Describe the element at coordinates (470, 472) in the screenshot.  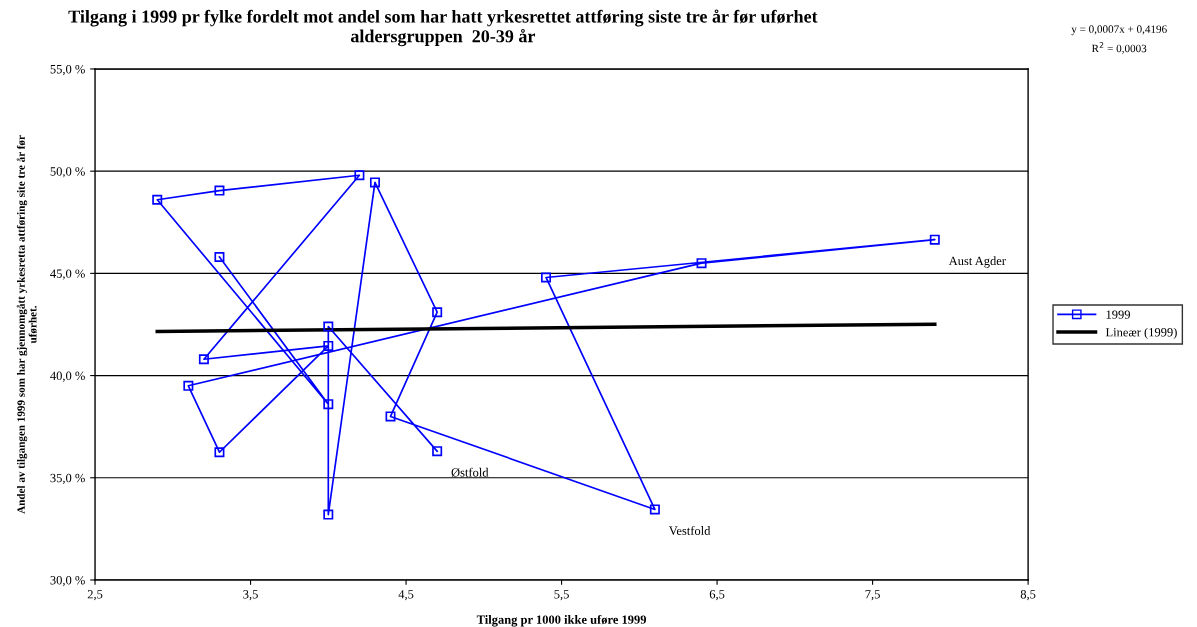
I see `annotation: Østfold` at that location.